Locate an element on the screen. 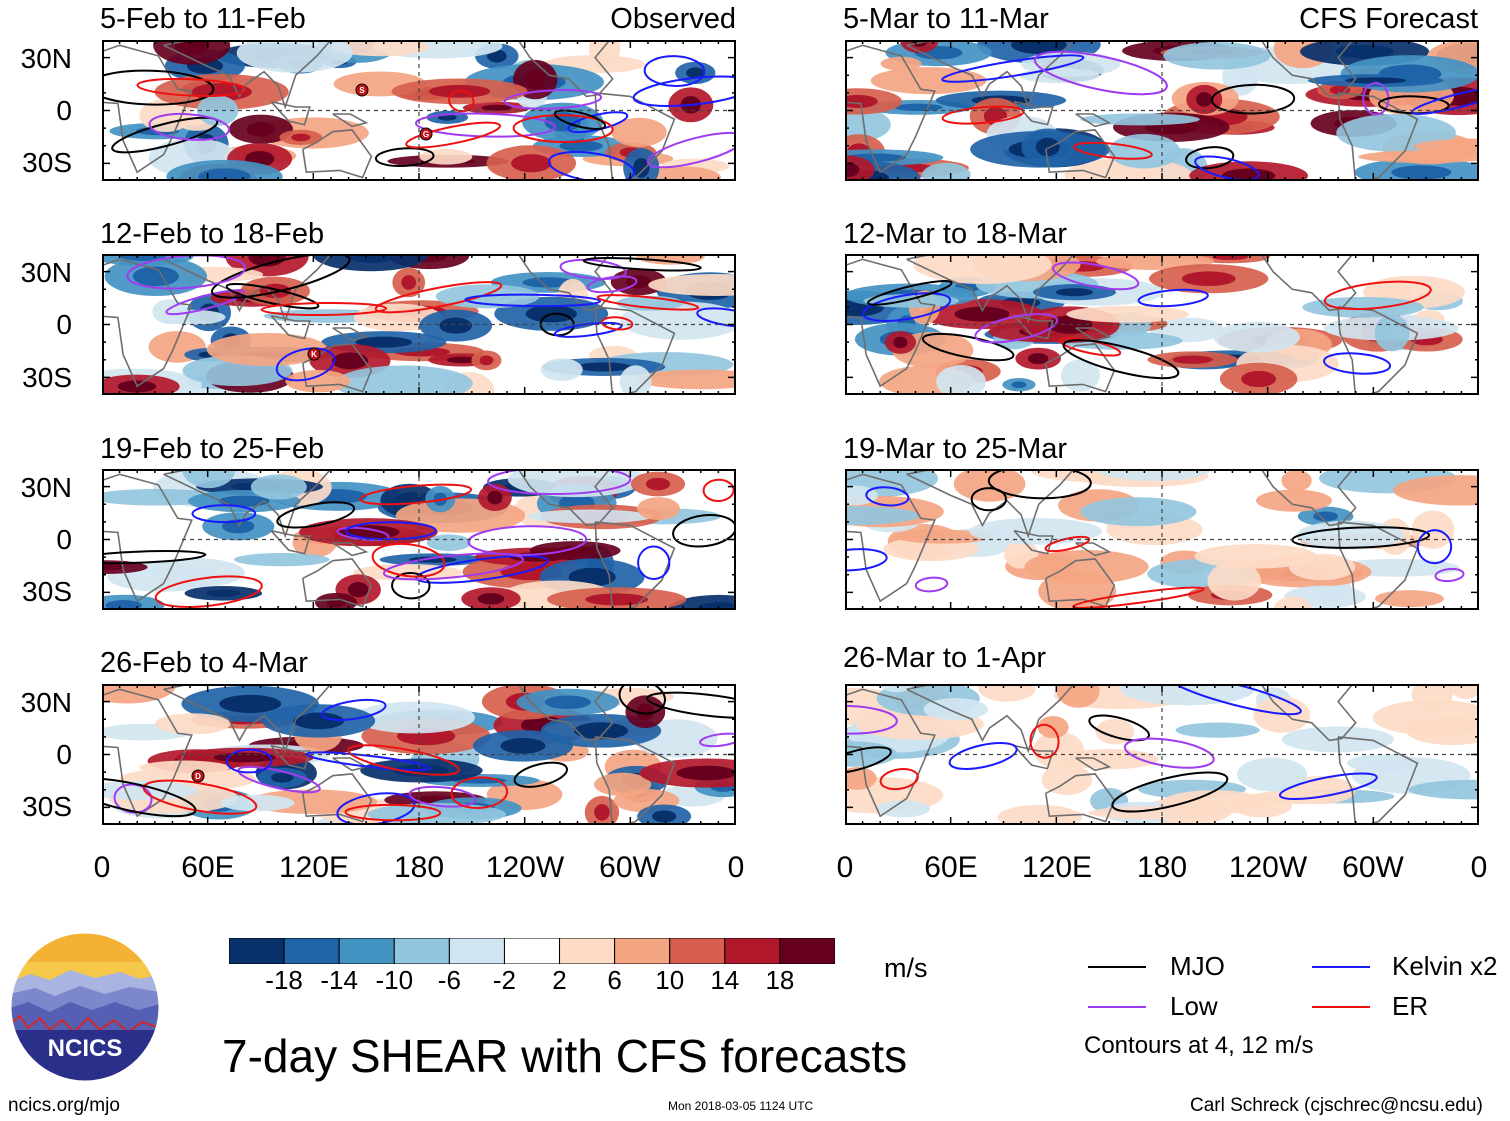 This screenshot has height=1121, width=1510. legend-label-er: ER is located at coordinates (1410, 1006).